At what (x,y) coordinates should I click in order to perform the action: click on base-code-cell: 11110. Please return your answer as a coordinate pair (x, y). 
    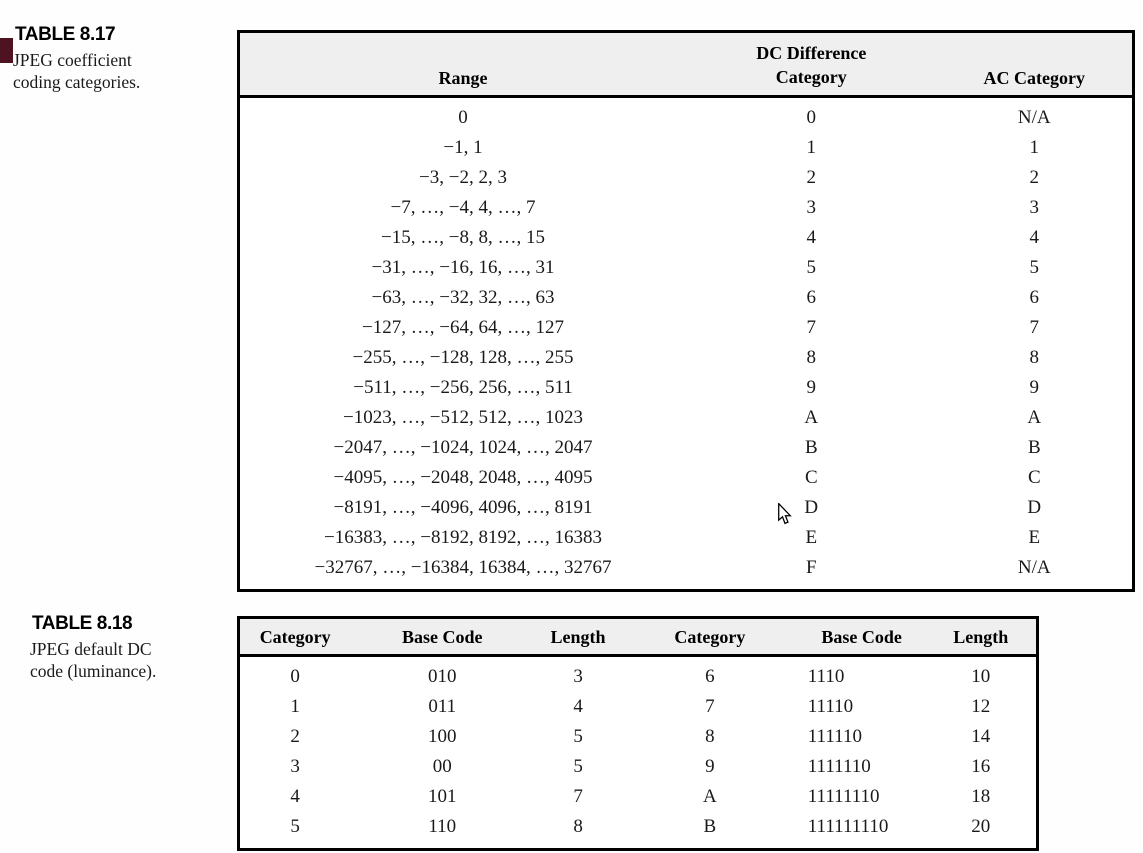
    Looking at the image, I should click on (830, 706).